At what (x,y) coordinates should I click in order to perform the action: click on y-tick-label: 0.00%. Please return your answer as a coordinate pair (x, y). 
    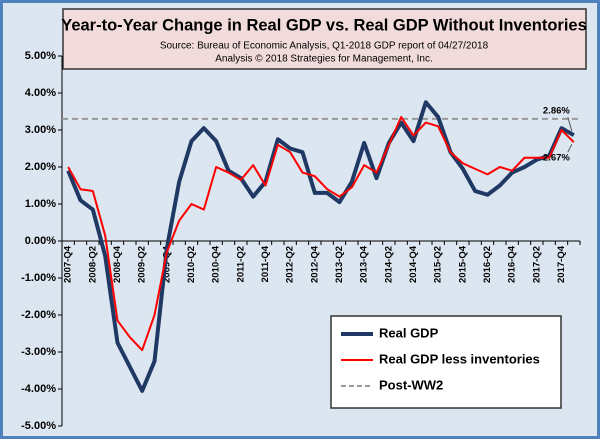
    Looking at the image, I should click on (40, 241).